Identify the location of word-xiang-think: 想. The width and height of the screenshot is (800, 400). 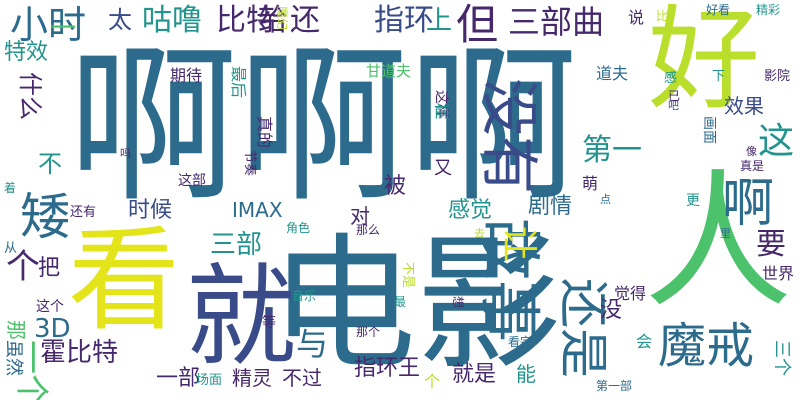
(458, 302).